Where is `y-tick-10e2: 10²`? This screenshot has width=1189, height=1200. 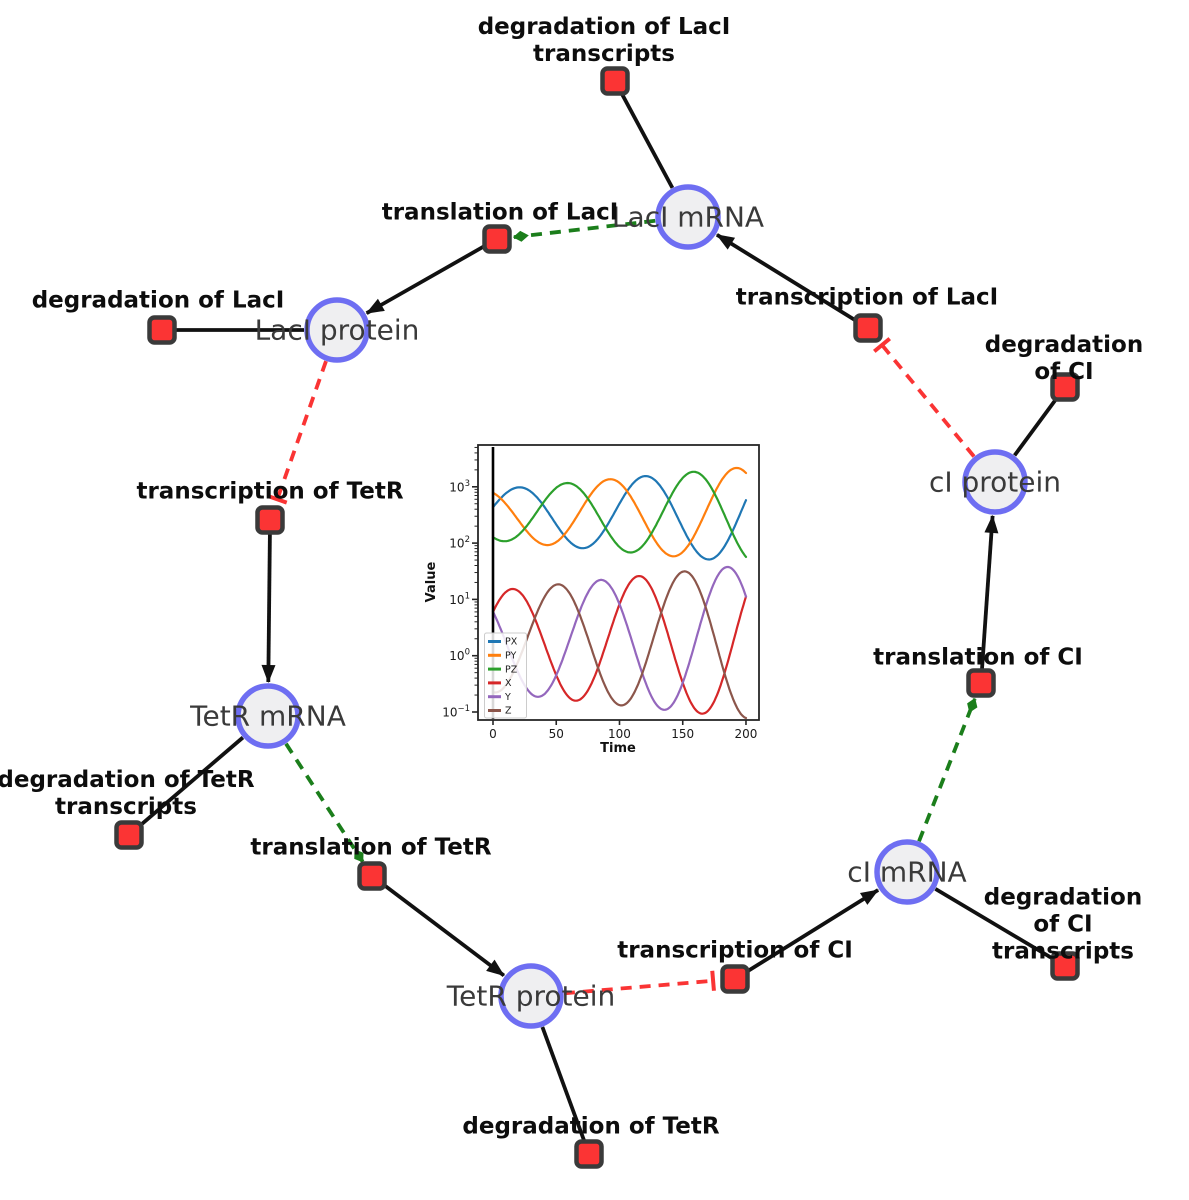
y-tick-10e2: 10² is located at coordinates (459, 543).